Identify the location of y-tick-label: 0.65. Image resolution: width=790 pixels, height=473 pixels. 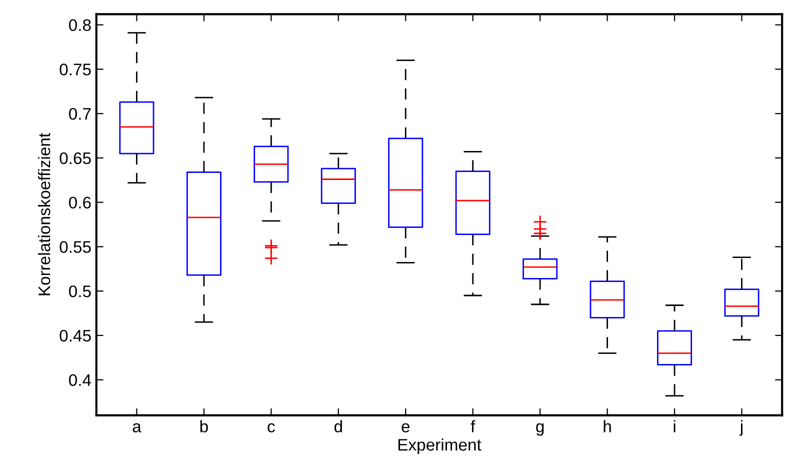
(75, 158).